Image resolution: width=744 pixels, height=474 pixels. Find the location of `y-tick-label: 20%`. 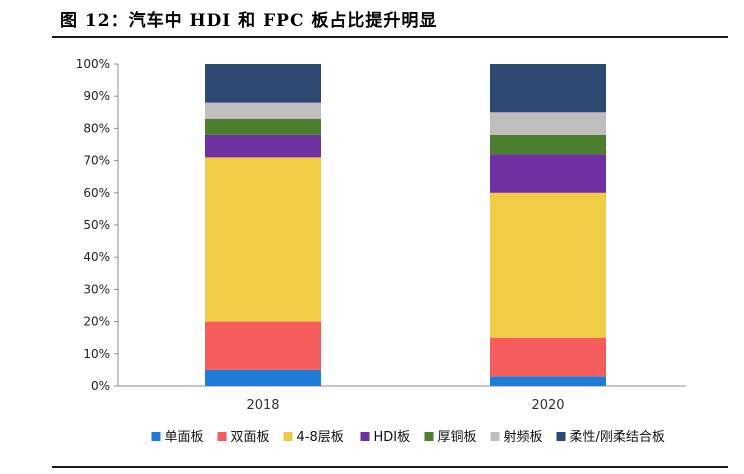

y-tick-label: 20% is located at coordinates (96, 322).